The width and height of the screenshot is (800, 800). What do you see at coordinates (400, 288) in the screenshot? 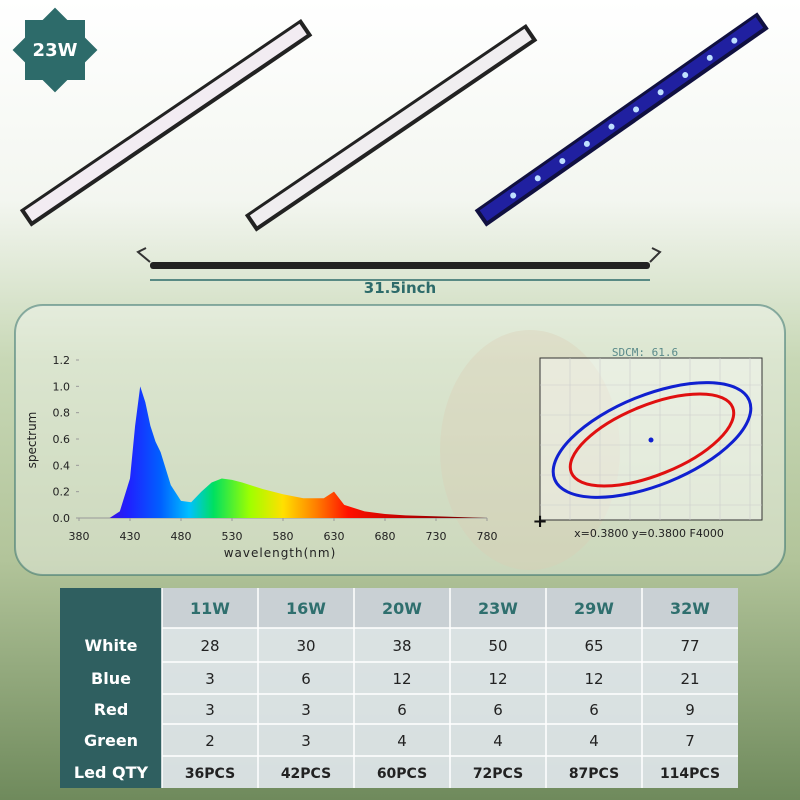
I see `length-label: 31.5inch` at bounding box center [400, 288].